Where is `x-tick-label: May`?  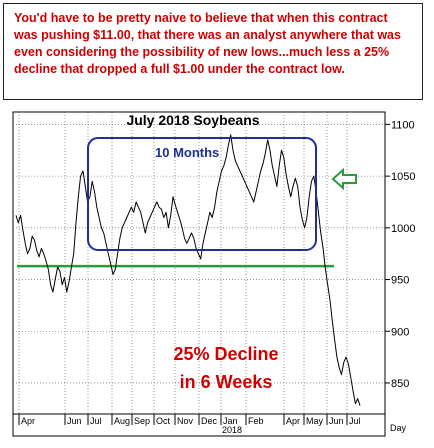 x-tick-label: May is located at coordinates (315, 421).